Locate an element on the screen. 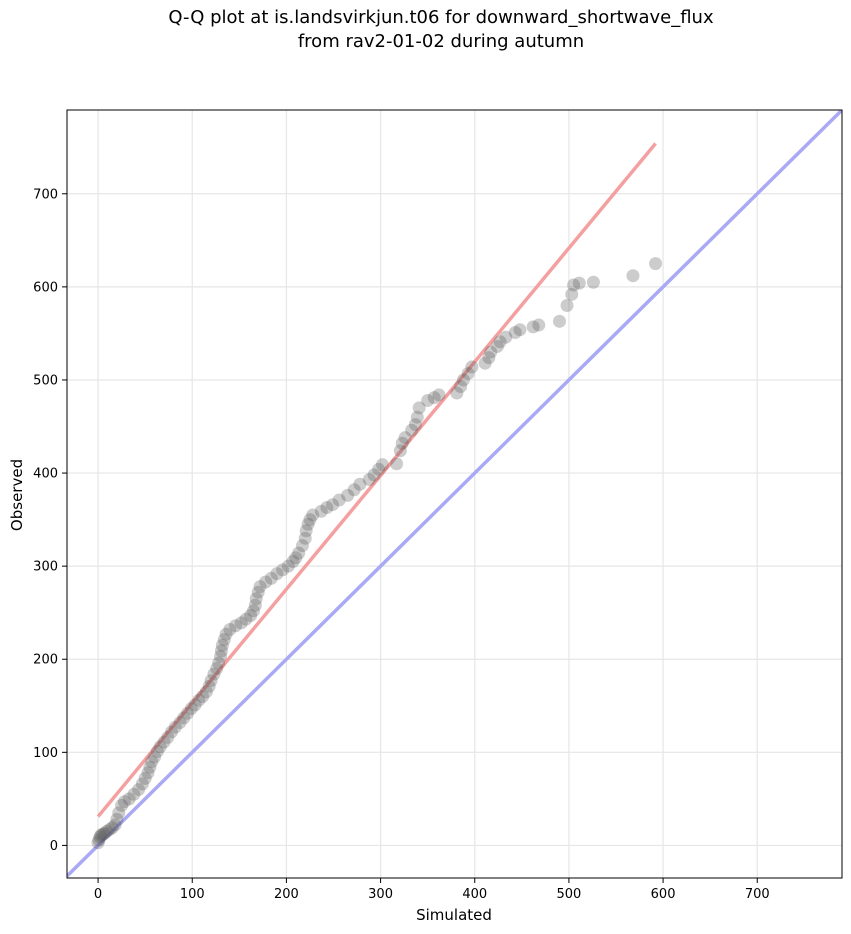 Image resolution: width=851 pixels, height=934 pixels. y-tick-label: 500 is located at coordinates (45, 380).